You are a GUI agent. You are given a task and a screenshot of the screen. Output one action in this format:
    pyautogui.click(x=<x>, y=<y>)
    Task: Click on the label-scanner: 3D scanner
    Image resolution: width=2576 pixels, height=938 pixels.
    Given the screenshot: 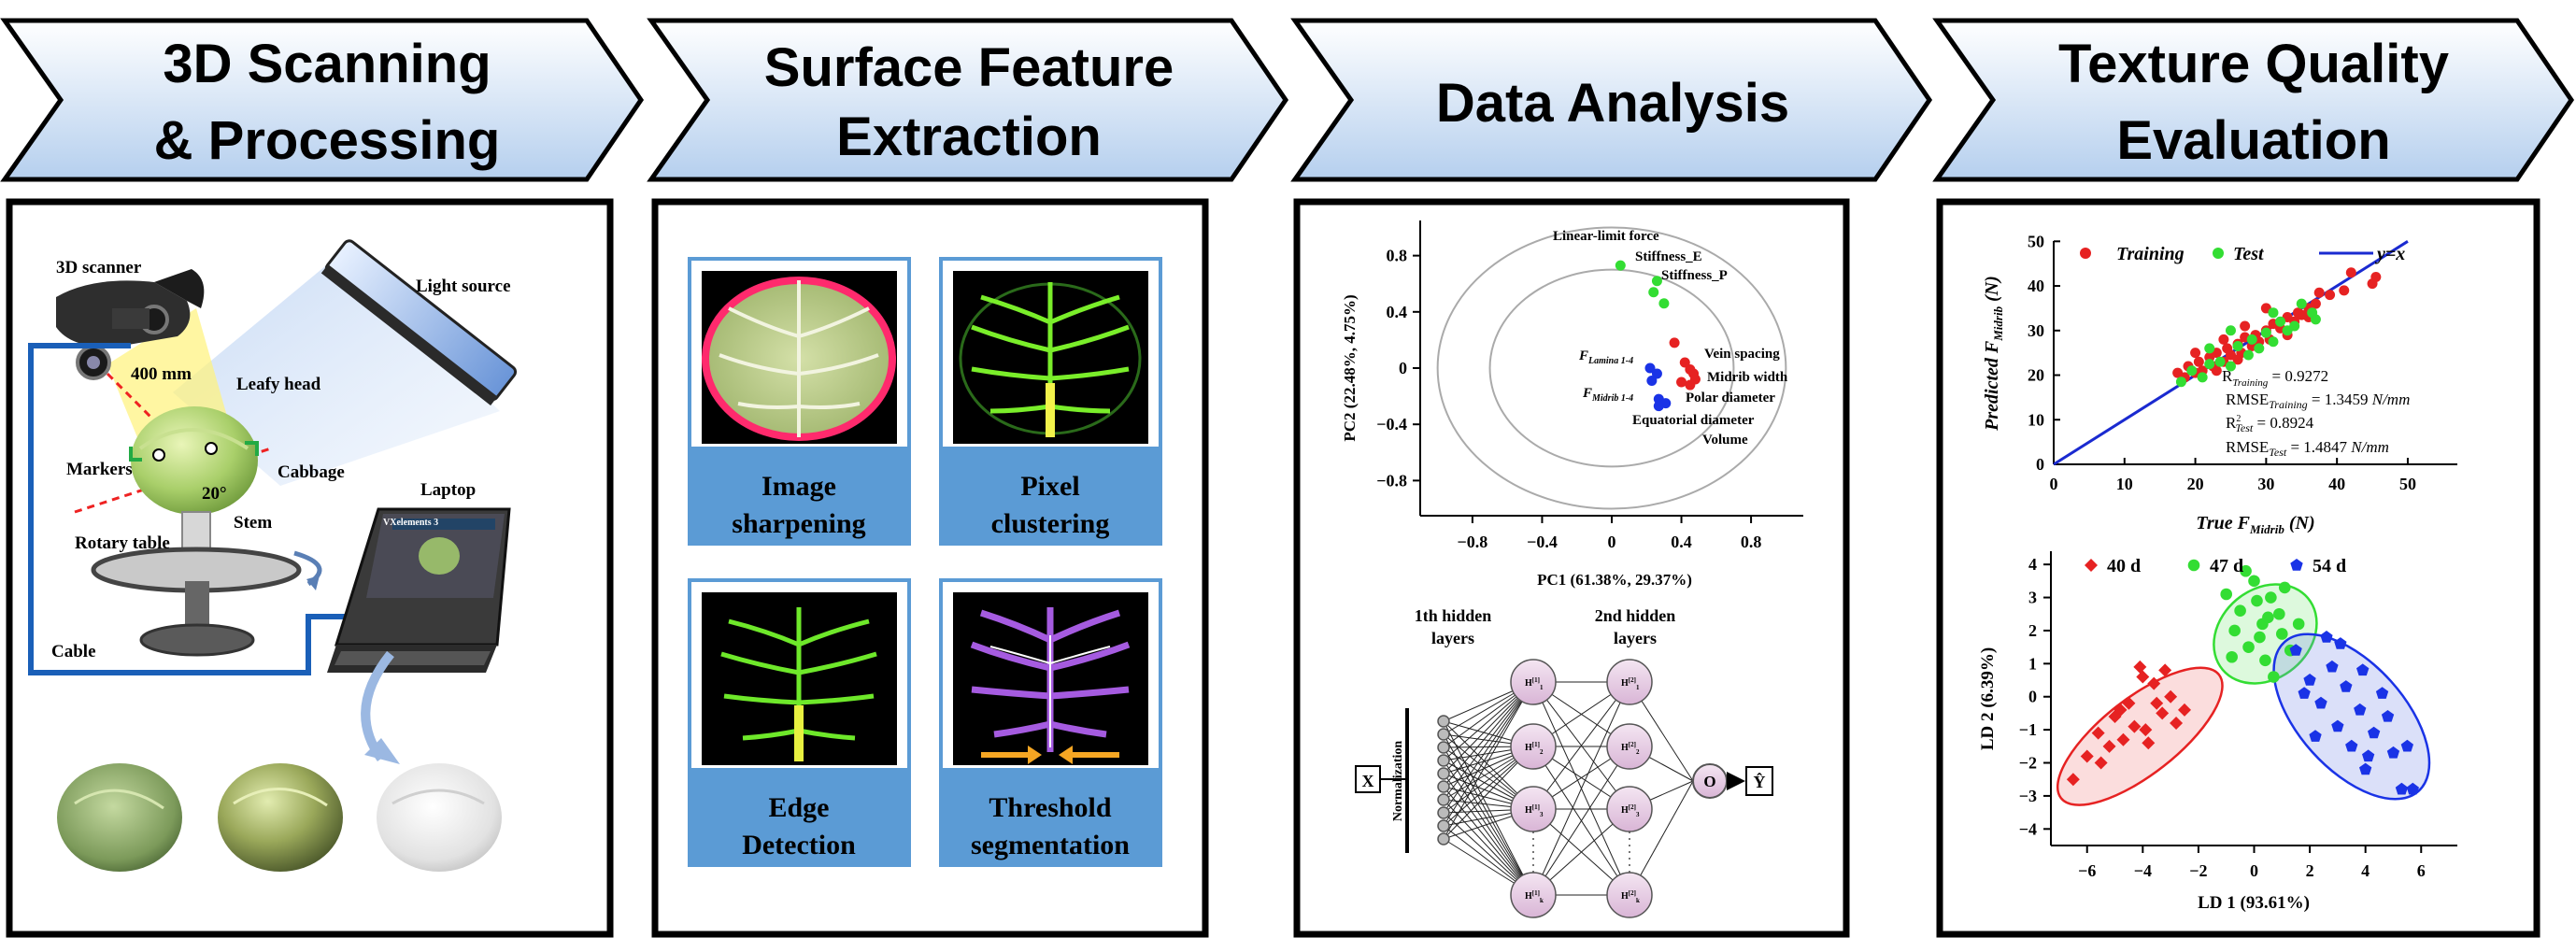 What is the action you would take?
    pyautogui.click(x=99, y=267)
    